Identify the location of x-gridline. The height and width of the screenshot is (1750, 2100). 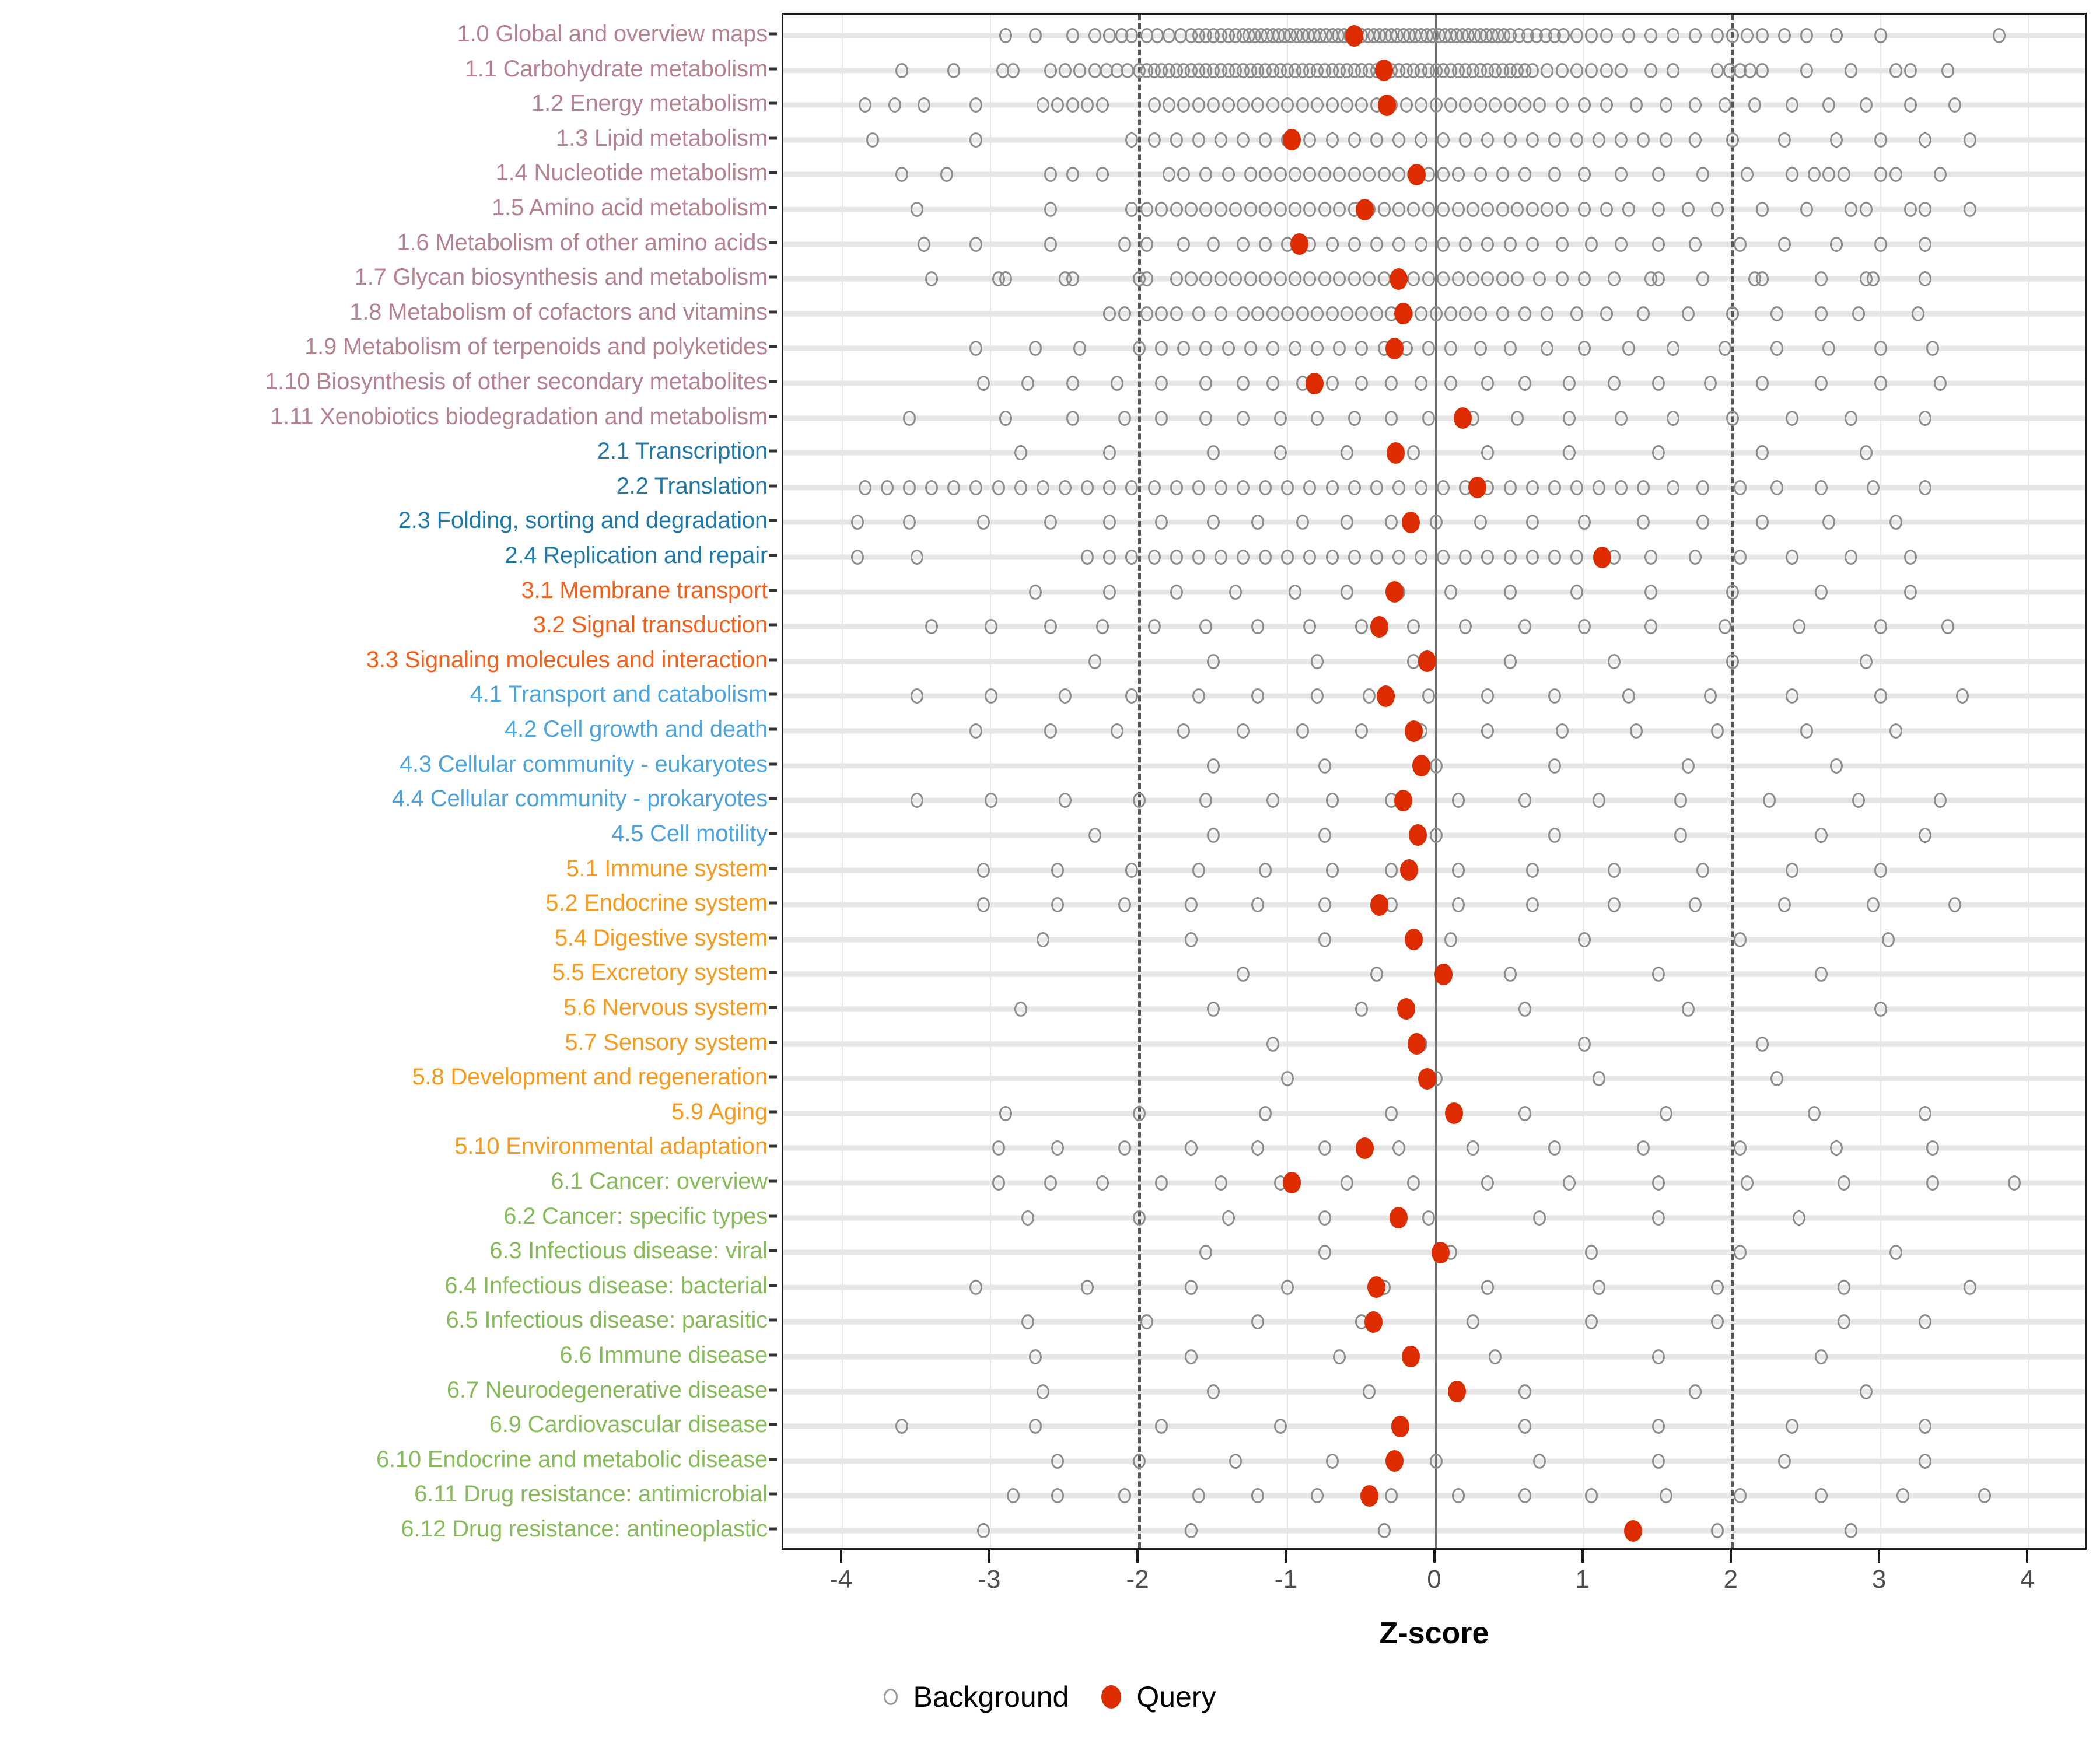
(991, 781).